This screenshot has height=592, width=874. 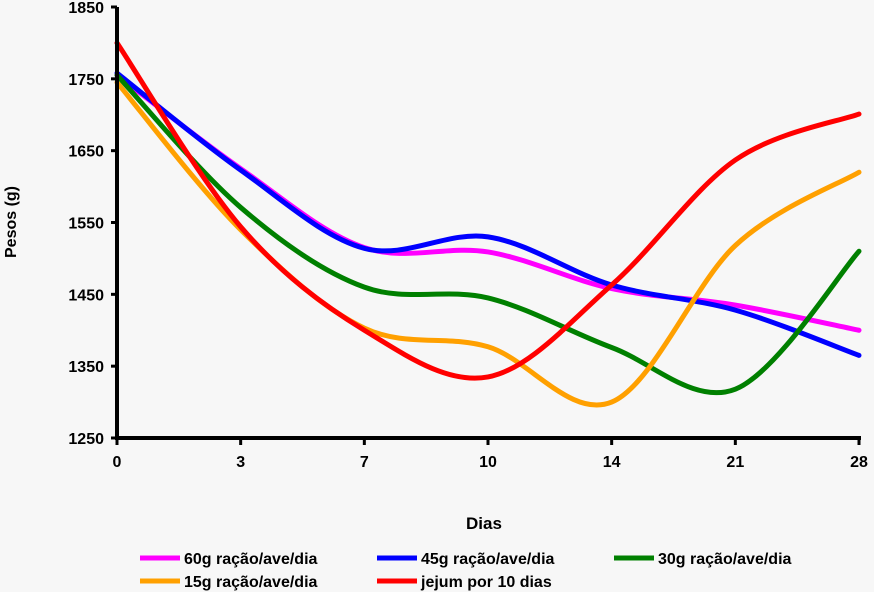 What do you see at coordinates (11, 222) in the screenshot?
I see `y-axis-label: Pesos (g)` at bounding box center [11, 222].